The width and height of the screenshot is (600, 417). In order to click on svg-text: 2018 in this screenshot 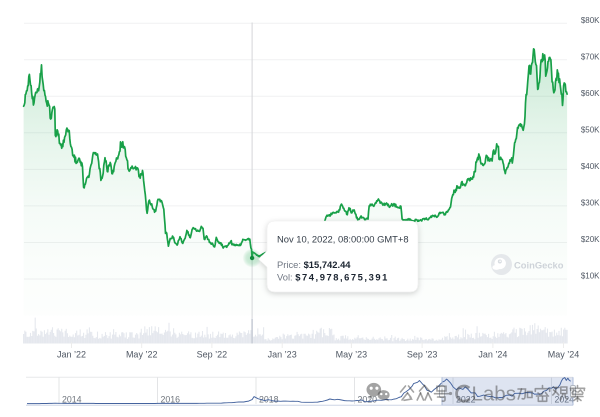, I will do `click(269, 399)`.